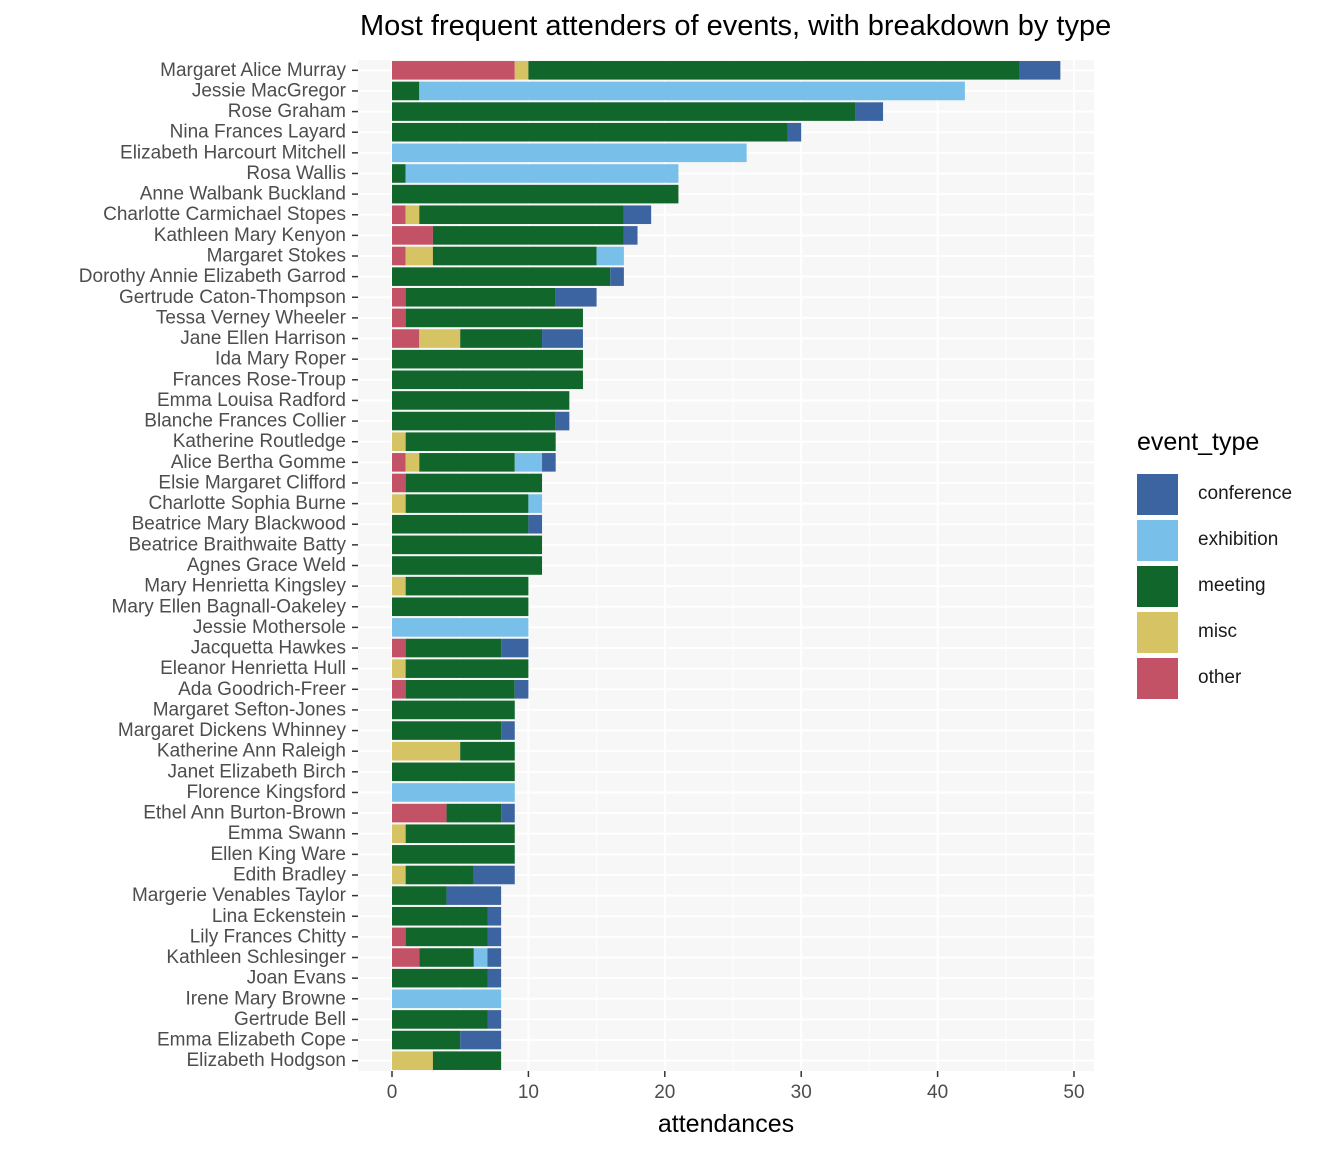 Image resolution: width=1344 pixels, height=1152 pixels. I want to click on y-tick-label: Edith Bradley, so click(290, 874).